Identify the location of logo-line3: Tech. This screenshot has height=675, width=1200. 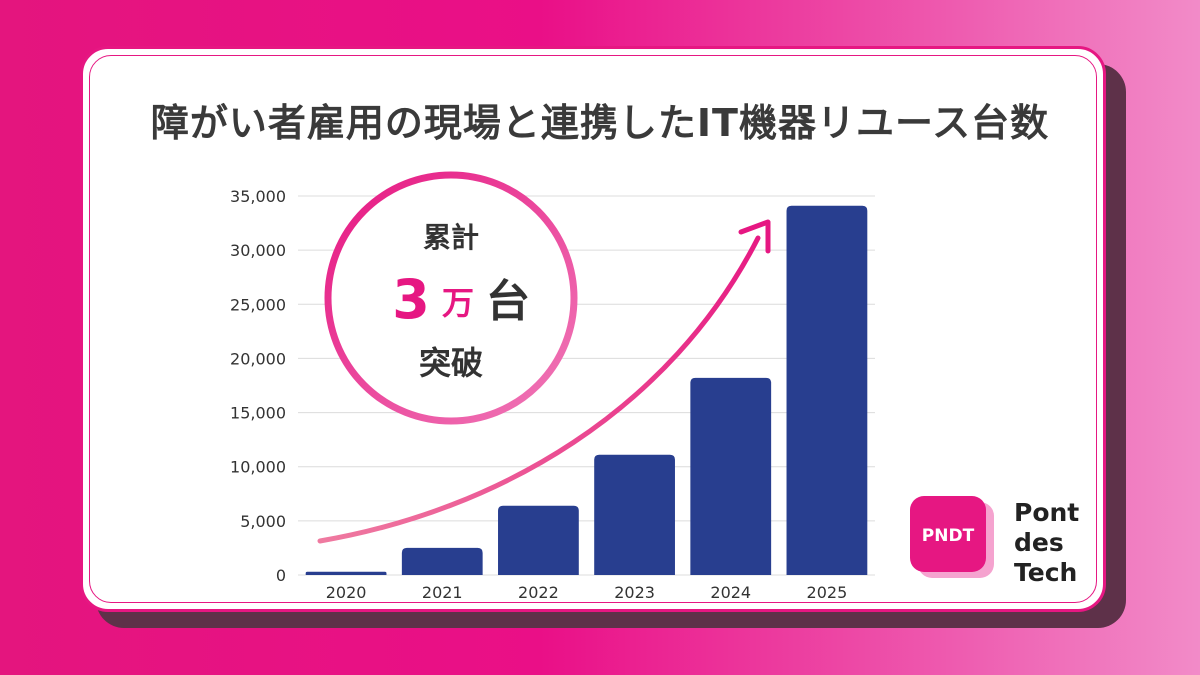
(1046, 572).